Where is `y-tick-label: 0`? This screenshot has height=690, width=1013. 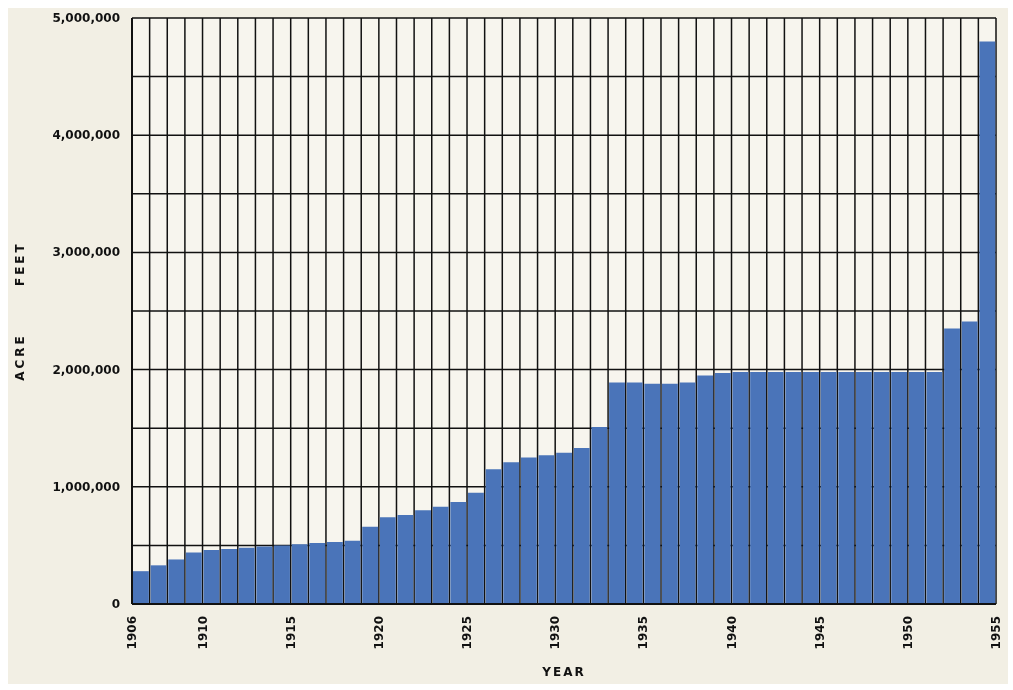 y-tick-label: 0 is located at coordinates (115, 604).